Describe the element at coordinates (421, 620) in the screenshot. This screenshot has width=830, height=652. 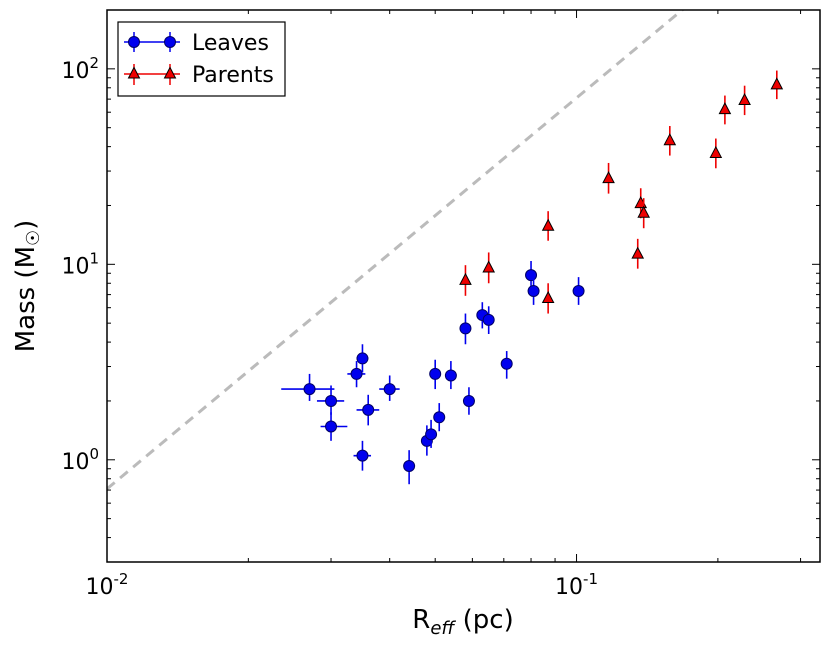
I see `x-axis-label-main: R` at that location.